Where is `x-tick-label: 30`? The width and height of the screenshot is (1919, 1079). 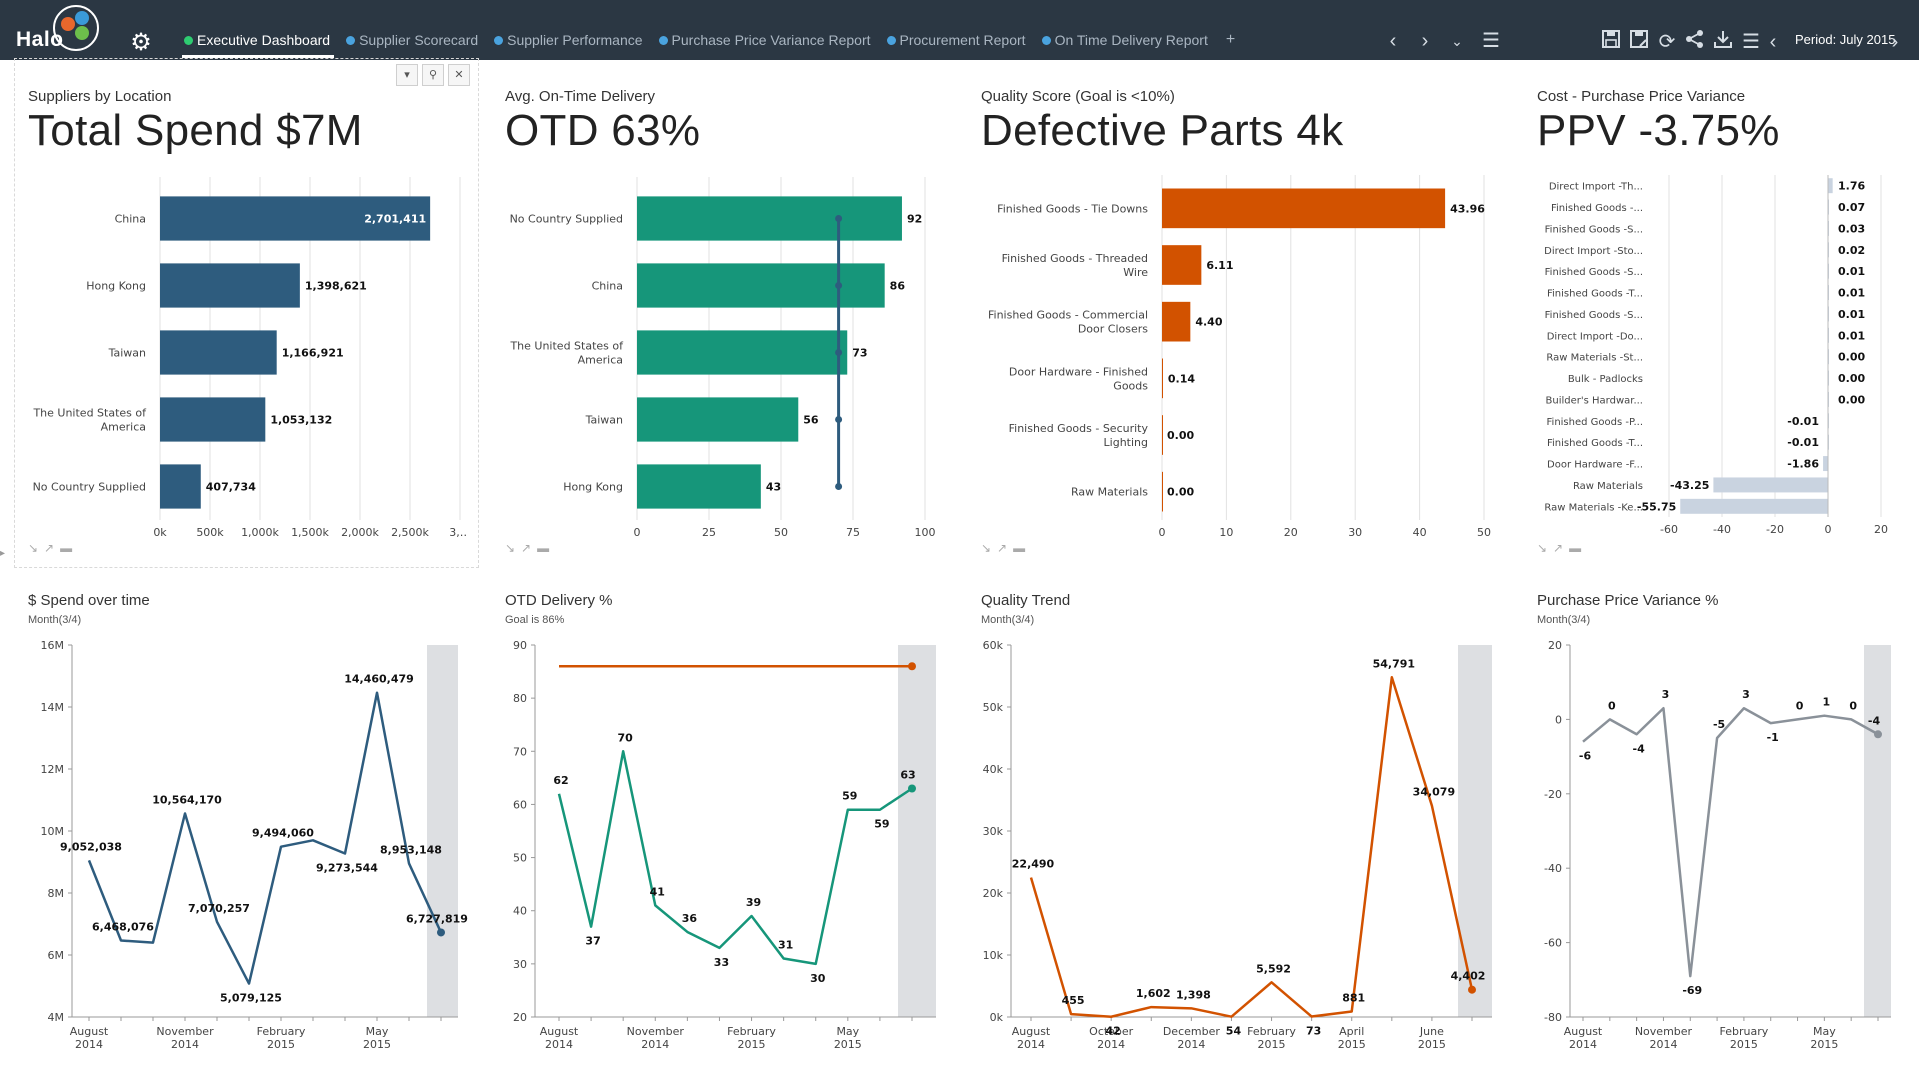
x-tick-label: 30 is located at coordinates (1355, 532).